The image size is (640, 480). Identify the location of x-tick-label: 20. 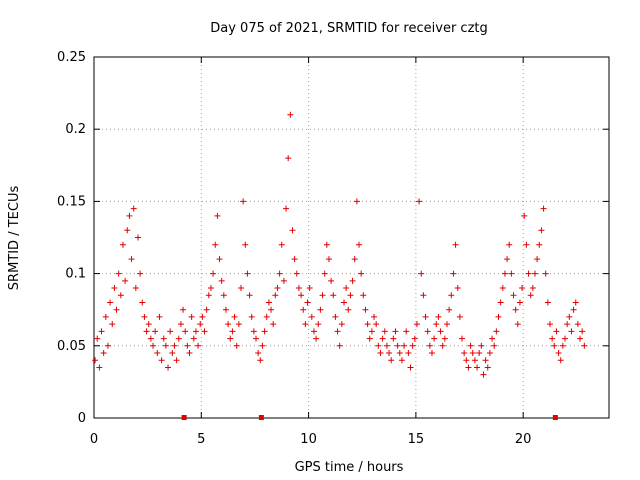
(523, 439).